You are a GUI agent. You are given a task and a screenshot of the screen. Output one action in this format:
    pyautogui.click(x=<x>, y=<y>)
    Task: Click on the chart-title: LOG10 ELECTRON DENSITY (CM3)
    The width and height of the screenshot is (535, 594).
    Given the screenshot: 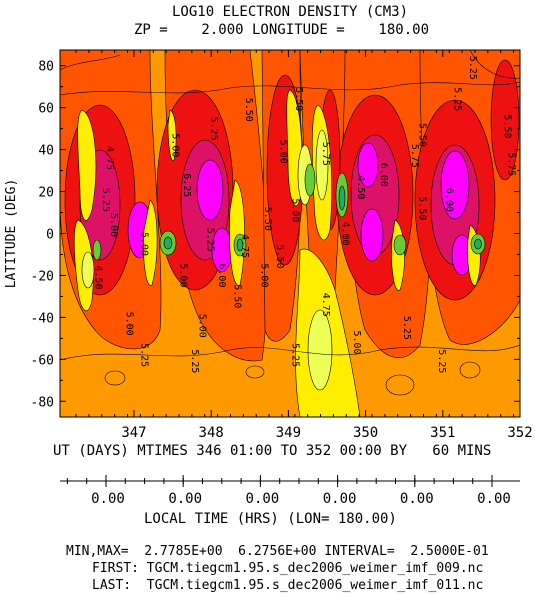 What is the action you would take?
    pyautogui.click(x=290, y=12)
    